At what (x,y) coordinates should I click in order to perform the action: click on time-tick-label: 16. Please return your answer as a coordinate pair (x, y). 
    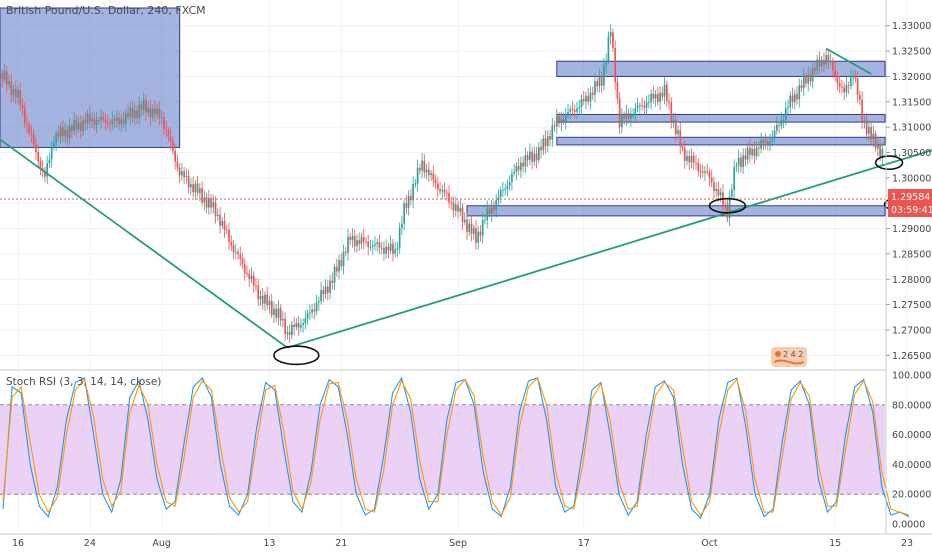
    Looking at the image, I should click on (18, 543).